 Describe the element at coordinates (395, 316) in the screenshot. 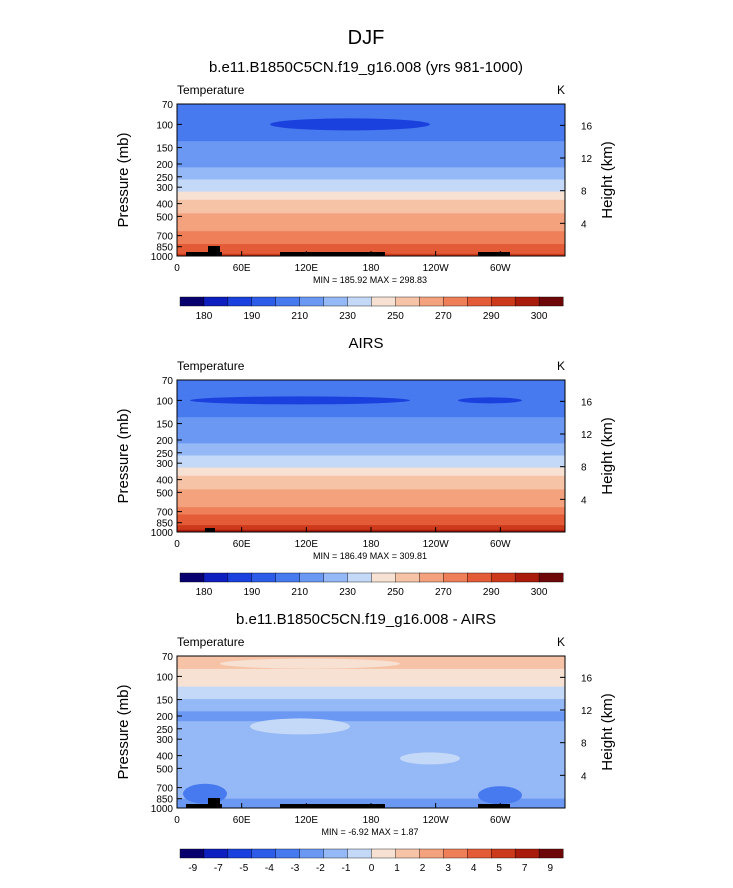

I see `colorbar-label: 250` at that location.